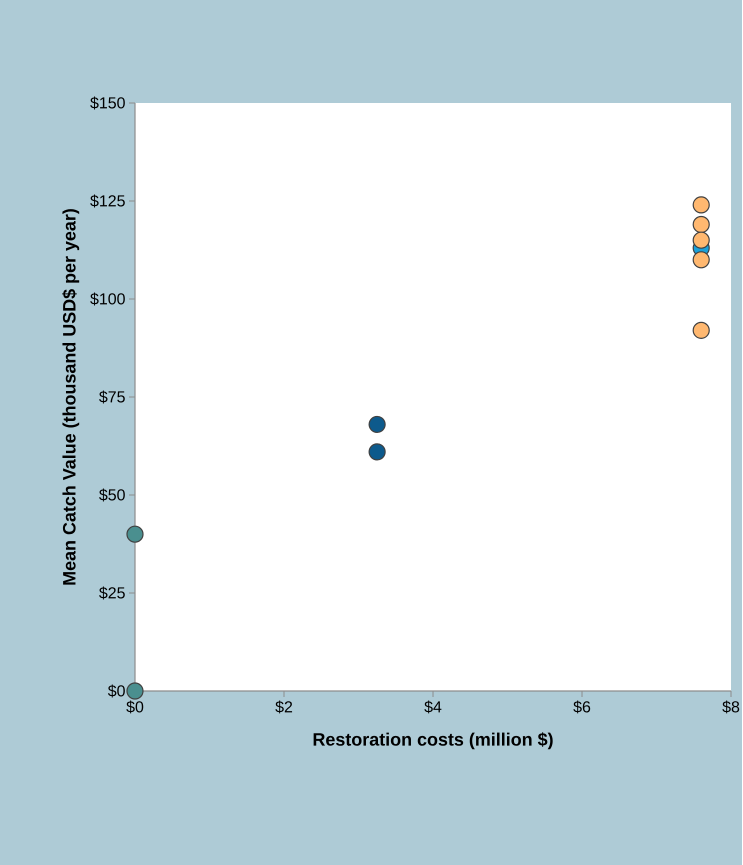  Describe the element at coordinates (135, 707) in the screenshot. I see `x-tick-label: $0` at that location.